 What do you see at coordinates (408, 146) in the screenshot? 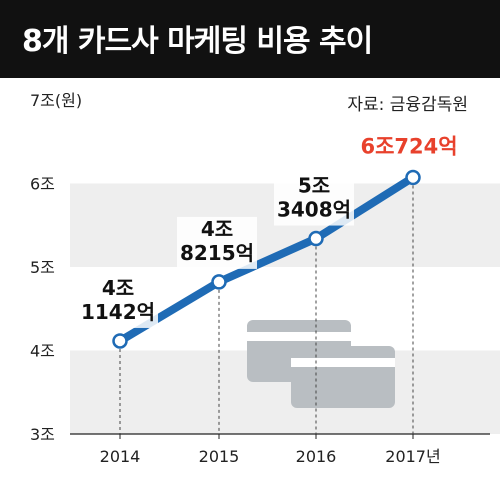
I see `data-label: 6조724억` at bounding box center [408, 146].